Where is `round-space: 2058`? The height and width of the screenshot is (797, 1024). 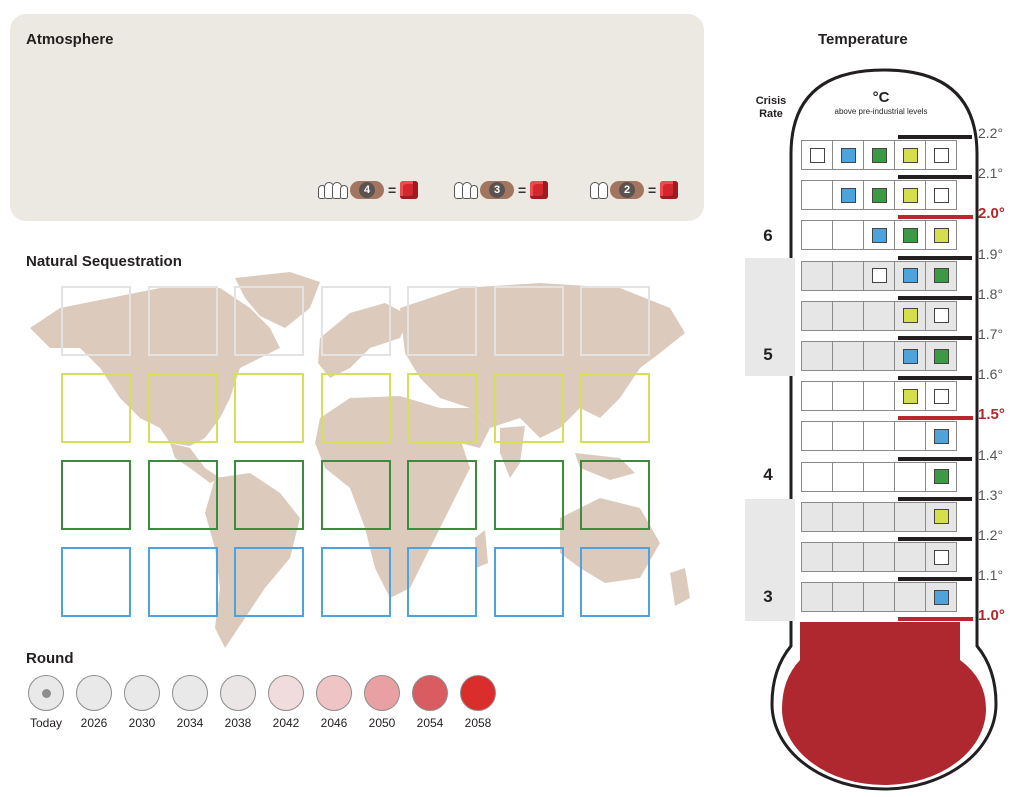
round-space: 2058 is located at coordinates (478, 702).